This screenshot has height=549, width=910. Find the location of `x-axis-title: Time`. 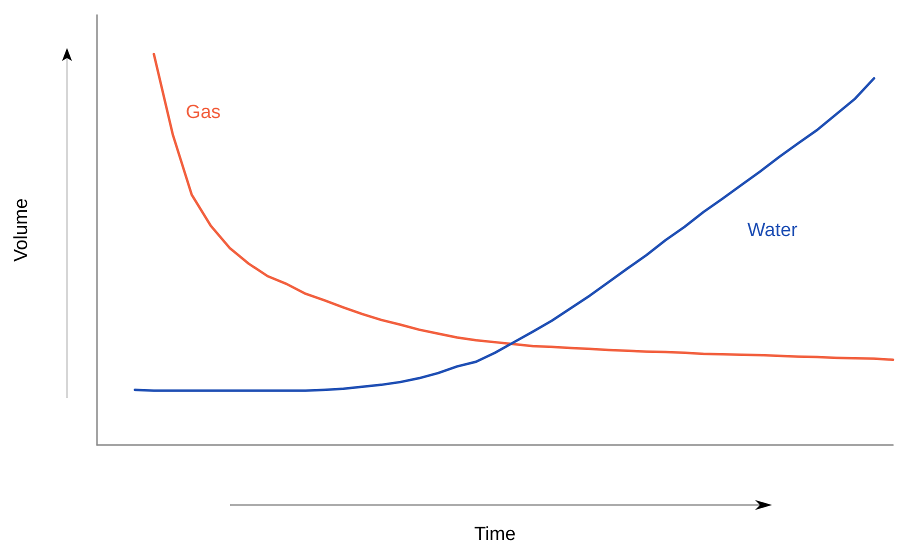

x-axis-title: Time is located at coordinates (495, 534).